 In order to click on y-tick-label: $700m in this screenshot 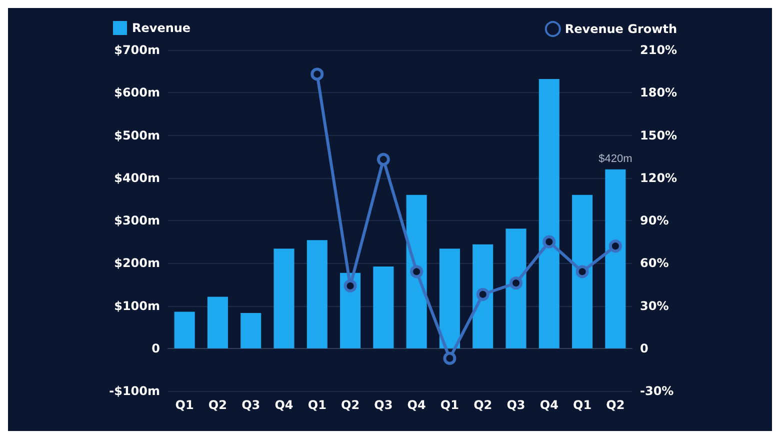, I will do `click(137, 50)`.